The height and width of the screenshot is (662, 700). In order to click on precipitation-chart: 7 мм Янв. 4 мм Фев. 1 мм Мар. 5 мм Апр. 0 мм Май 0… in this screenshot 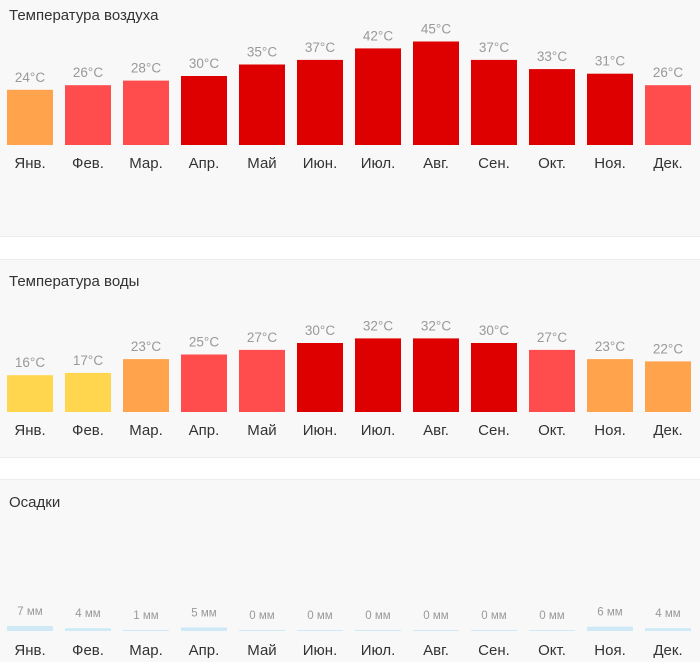, I will do `click(349, 632)`.